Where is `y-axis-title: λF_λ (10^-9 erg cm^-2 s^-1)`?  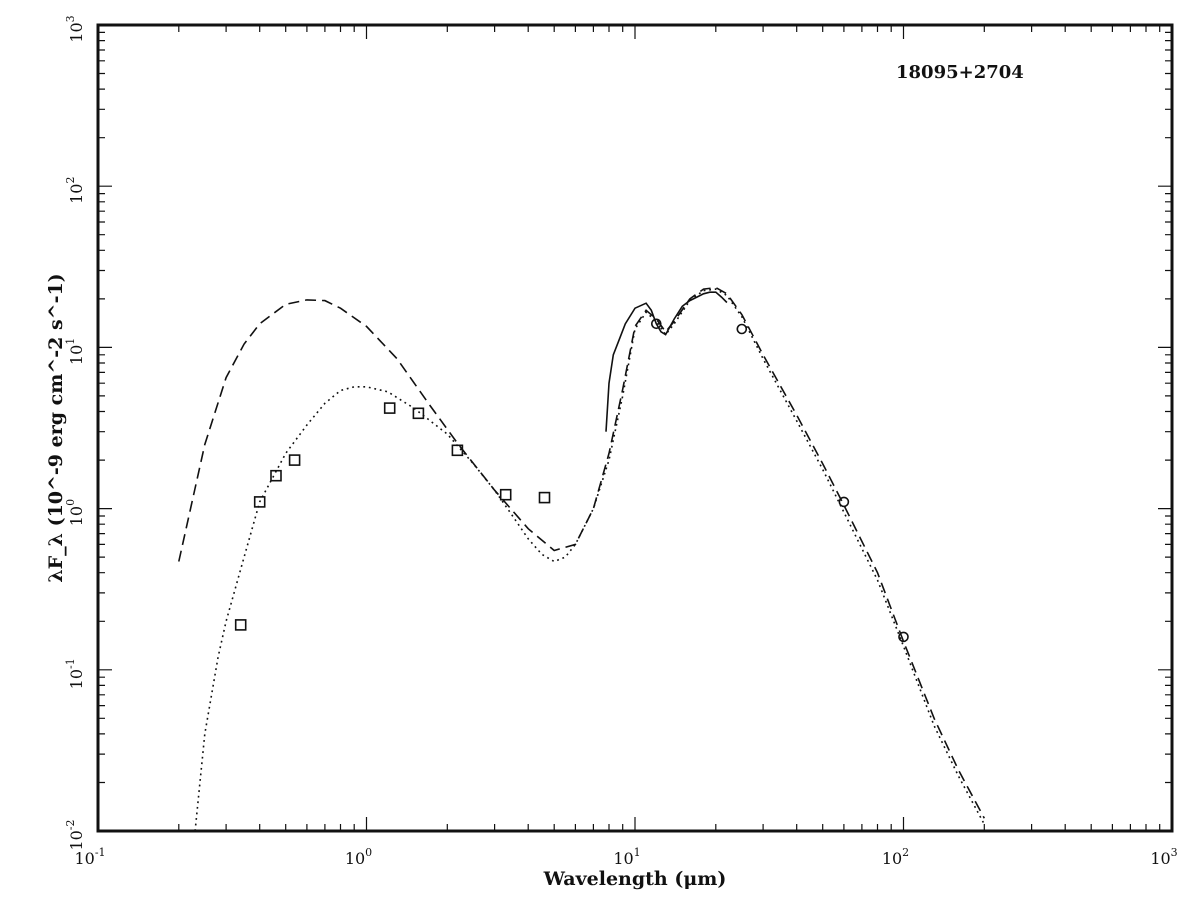 y-axis-title: λF_λ (10^-9 erg cm^-2 s^-1) is located at coordinates (56, 427).